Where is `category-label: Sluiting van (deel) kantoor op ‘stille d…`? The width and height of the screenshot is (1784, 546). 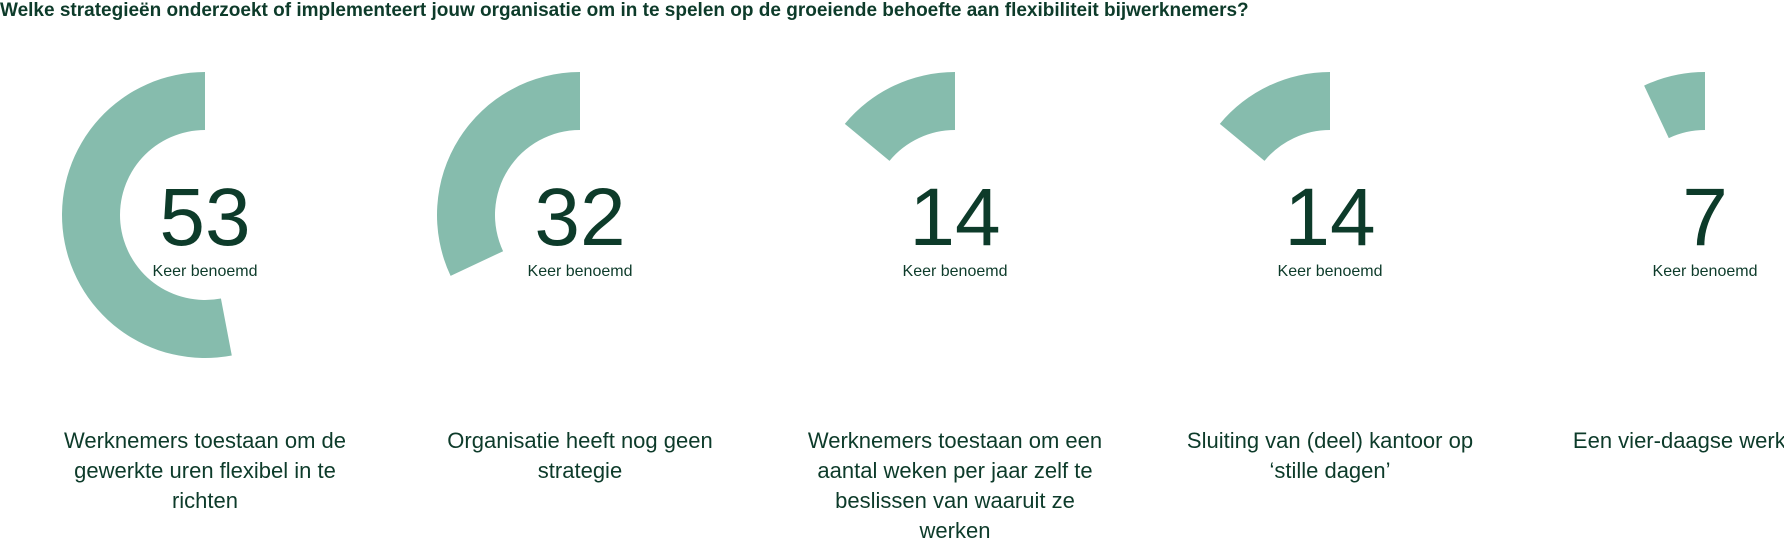
category-label: Sluiting van (deel) kantoor op ‘stille d… is located at coordinates (1330, 455).